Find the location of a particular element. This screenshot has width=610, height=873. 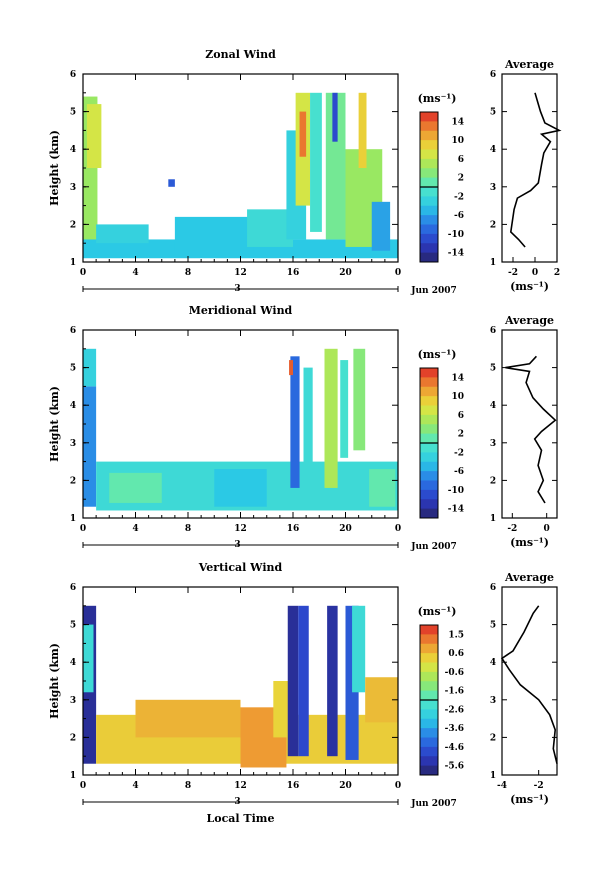

colorbar-tick-label: -2.6 is located at coordinates (454, 710).